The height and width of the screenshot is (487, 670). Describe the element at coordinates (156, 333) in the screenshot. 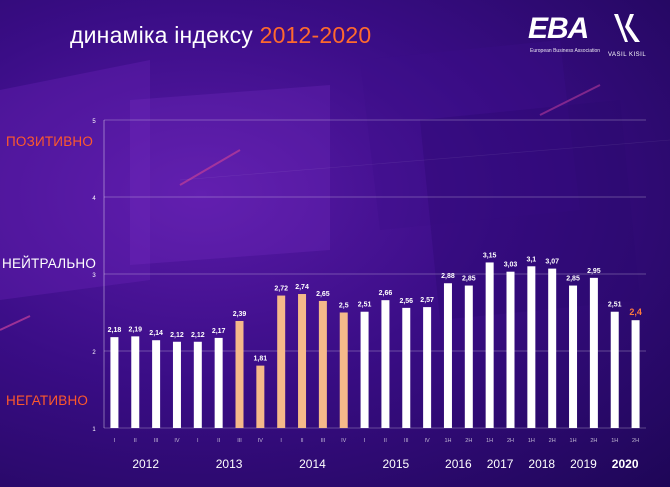

I see `data-label: 2,14` at that location.